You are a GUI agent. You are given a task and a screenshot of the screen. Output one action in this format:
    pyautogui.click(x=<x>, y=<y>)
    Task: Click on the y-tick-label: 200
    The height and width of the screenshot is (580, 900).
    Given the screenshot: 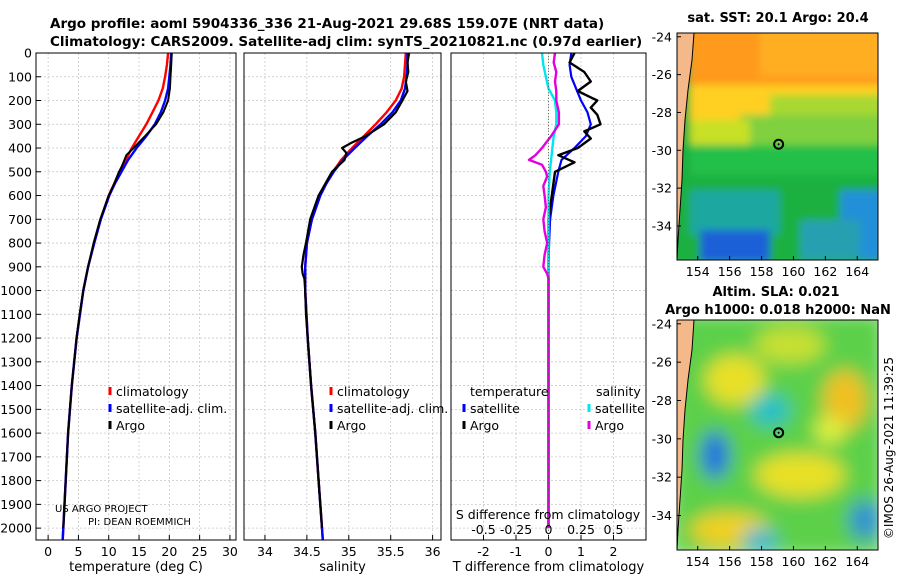 What is the action you would take?
    pyautogui.click(x=20, y=100)
    